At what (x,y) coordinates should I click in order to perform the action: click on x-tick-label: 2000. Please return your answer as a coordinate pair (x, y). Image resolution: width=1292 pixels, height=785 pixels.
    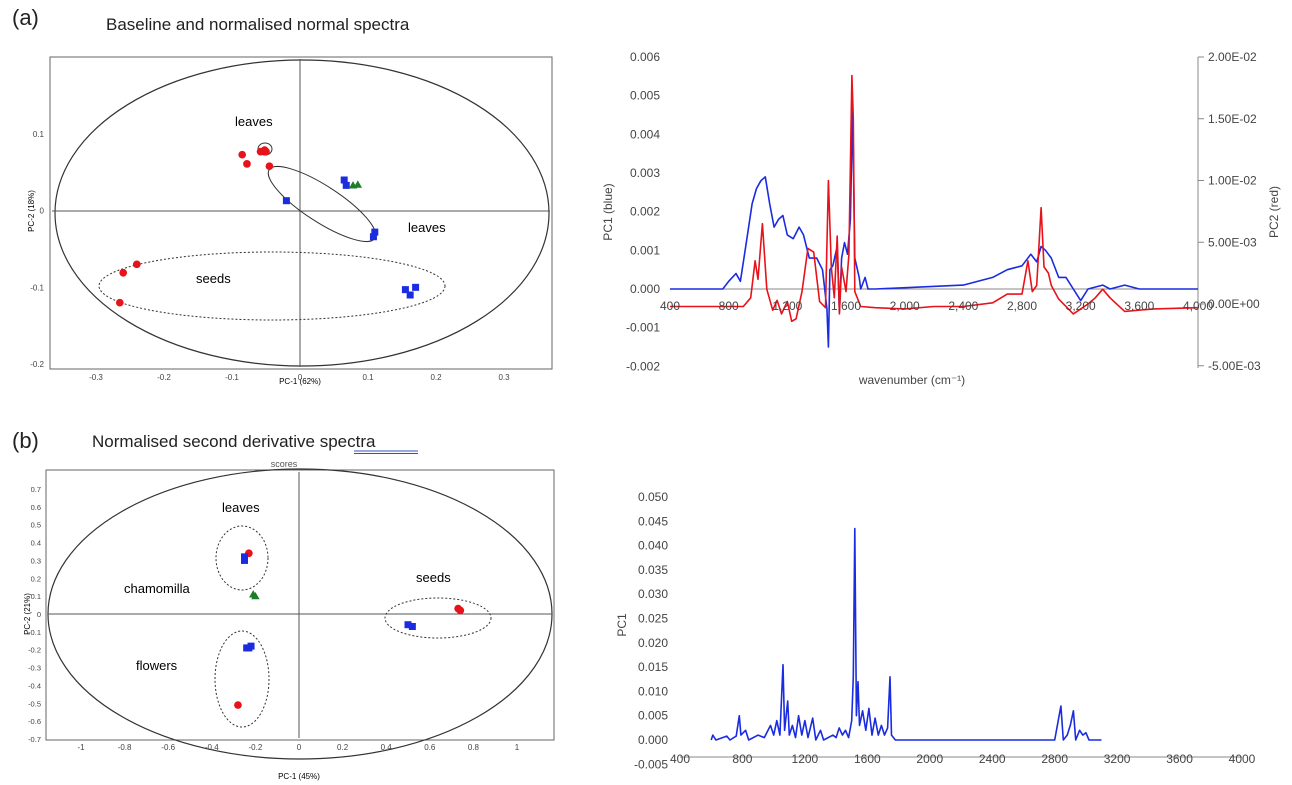
    Looking at the image, I should click on (929, 759).